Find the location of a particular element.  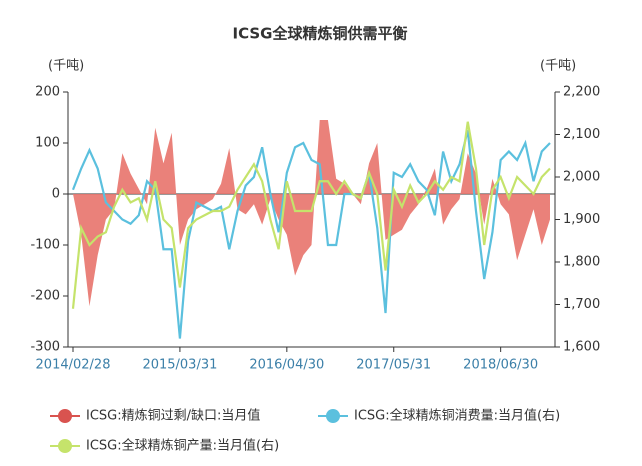

y2-tick-label: 1,700 is located at coordinates (581, 304).